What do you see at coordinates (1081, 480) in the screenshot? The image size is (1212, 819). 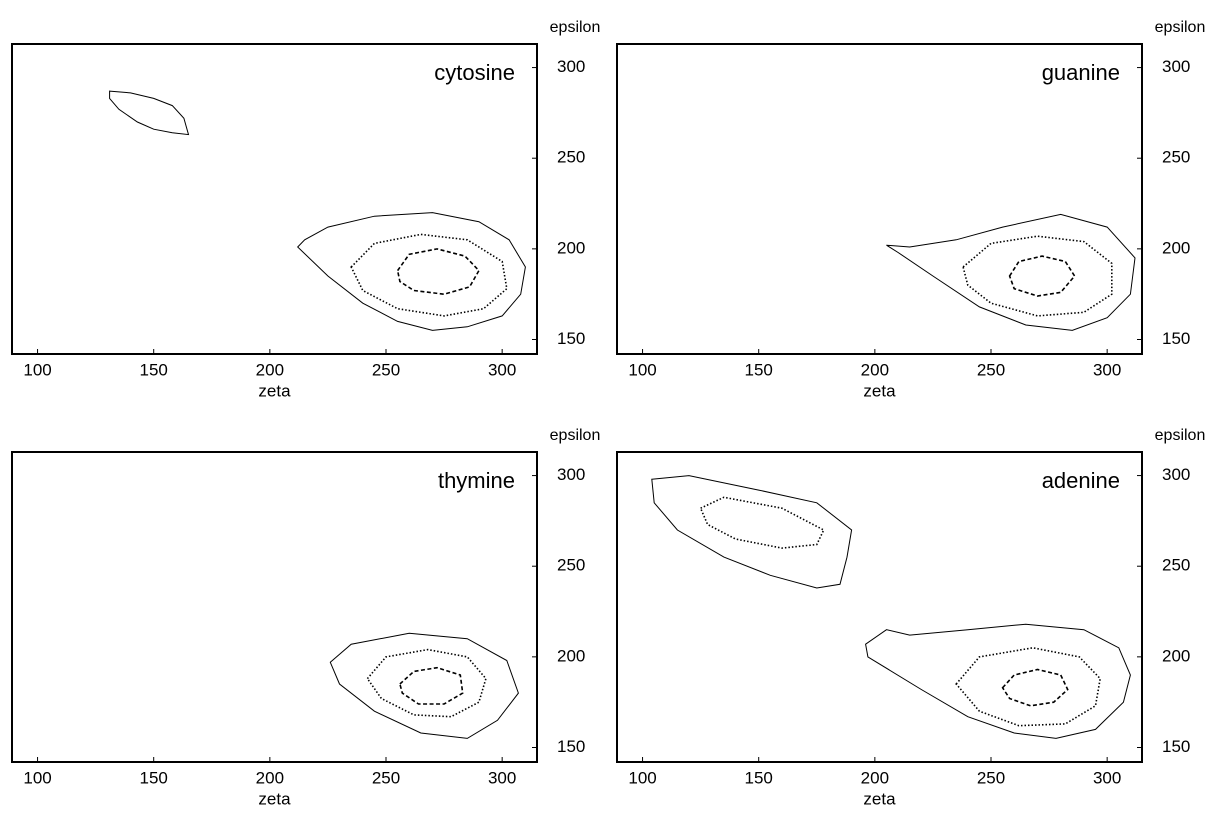 I see `panel-title: adenine` at bounding box center [1081, 480].